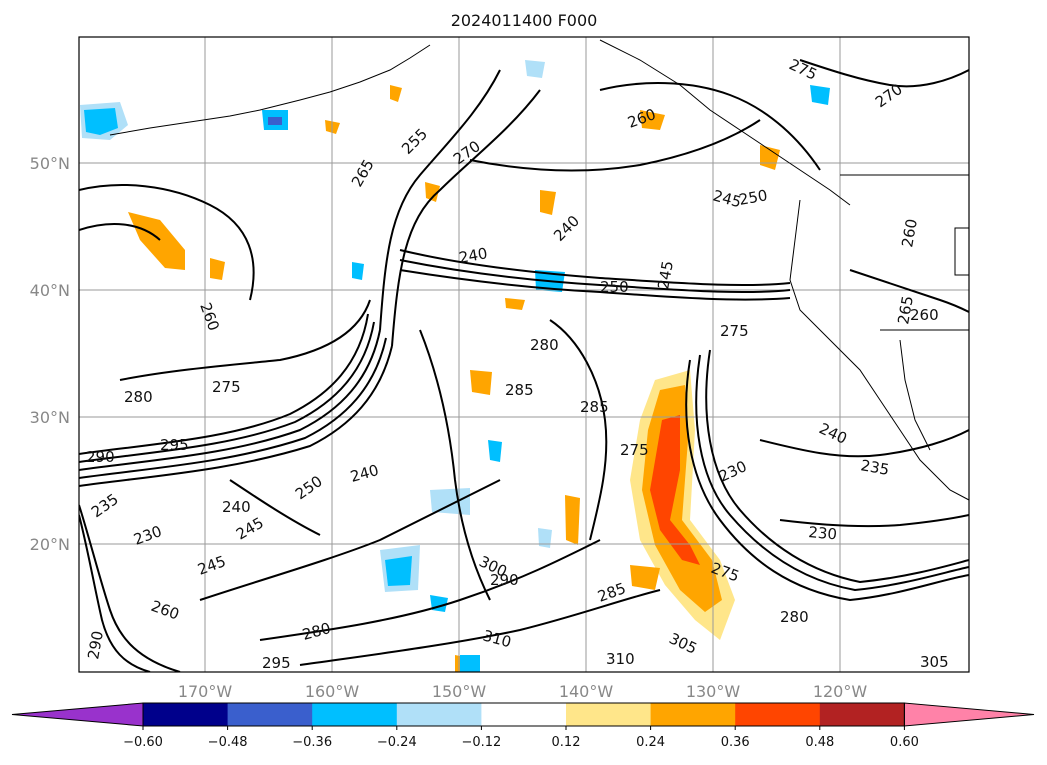 This screenshot has height=765, width=1047. Describe the element at coordinates (524, 20) in the screenshot. I see `map-title: 2024011400 F000` at that location.